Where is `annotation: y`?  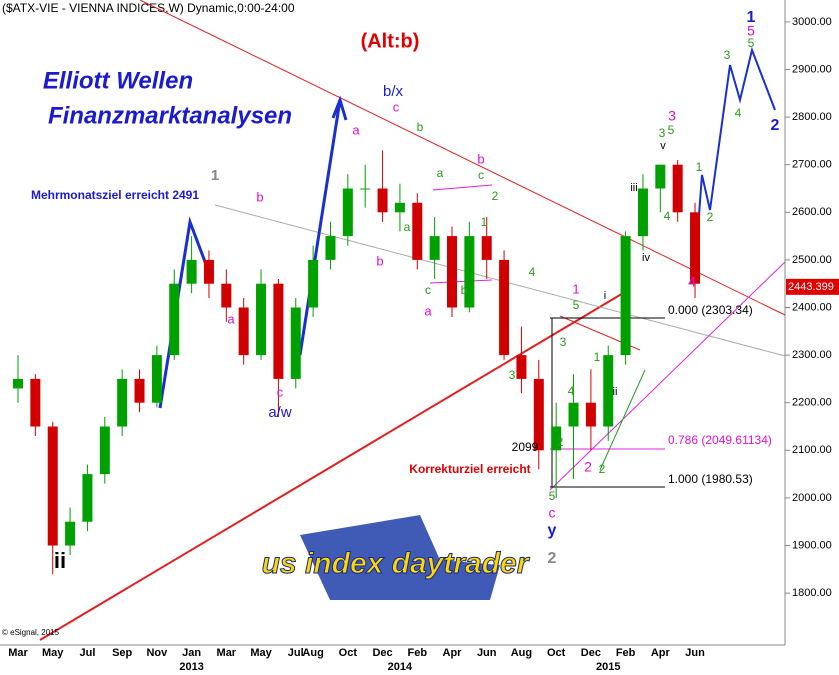
annotation: y is located at coordinates (552, 530).